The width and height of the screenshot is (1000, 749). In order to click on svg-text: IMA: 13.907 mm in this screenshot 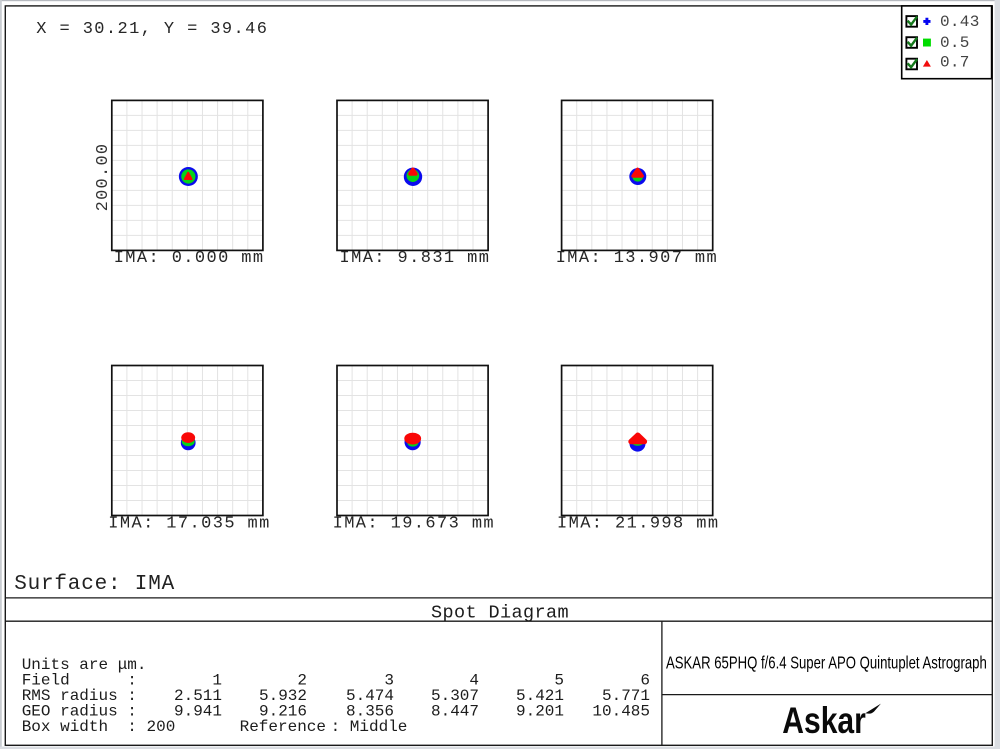, I will do `click(637, 258)`.